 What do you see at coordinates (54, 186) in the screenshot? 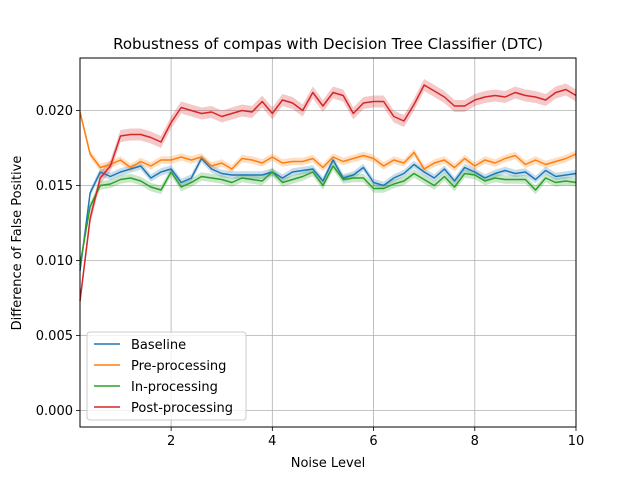
I see `y-tick-label: 0.015` at bounding box center [54, 186].